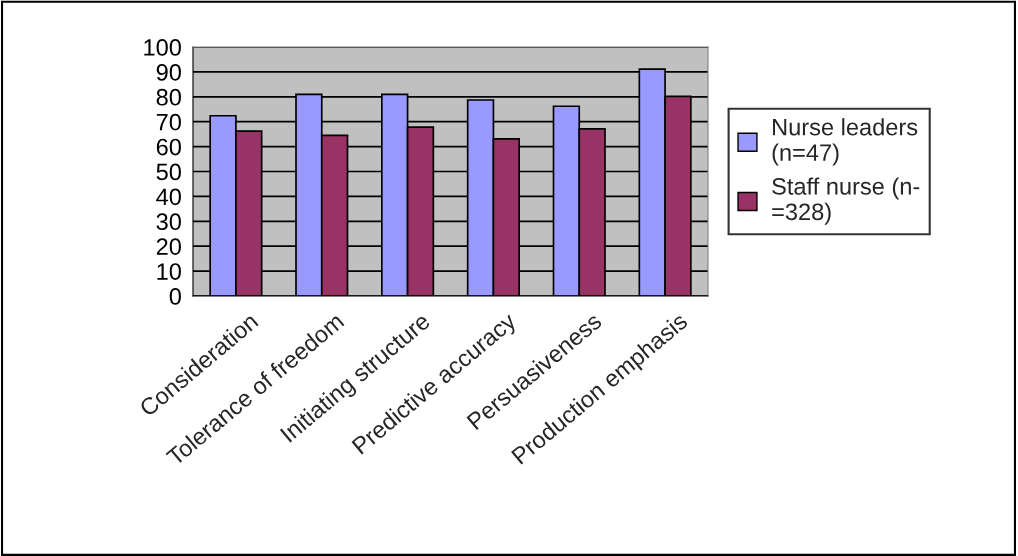  I want to click on y-tick-label: 60, so click(168, 147).